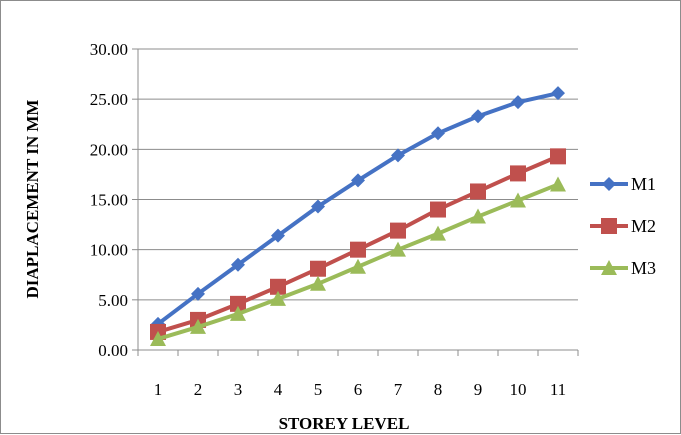 Image resolution: width=681 pixels, height=435 pixels. What do you see at coordinates (109, 250) in the screenshot?
I see `y-tick-label: 10.00` at bounding box center [109, 250].